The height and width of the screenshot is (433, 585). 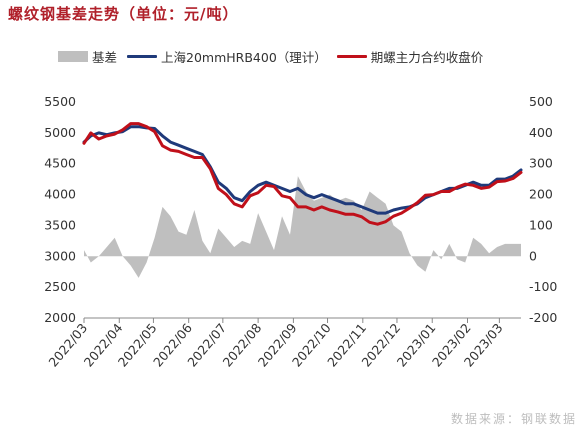 I want to click on y-right-tick-label: 100, so click(x=541, y=224).